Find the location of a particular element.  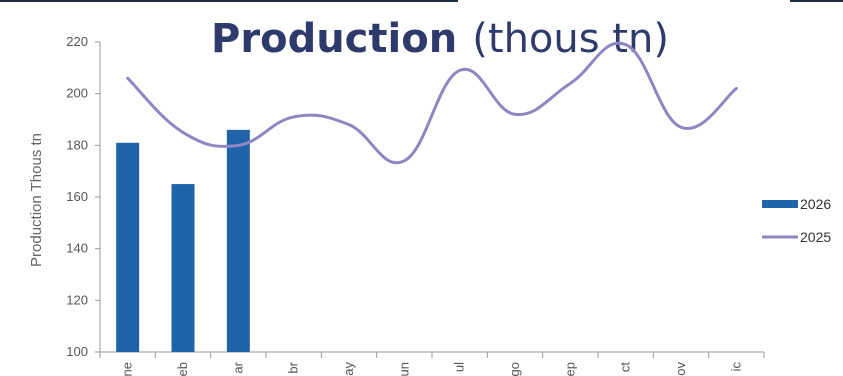

x-tick-label: br is located at coordinates (293, 367).